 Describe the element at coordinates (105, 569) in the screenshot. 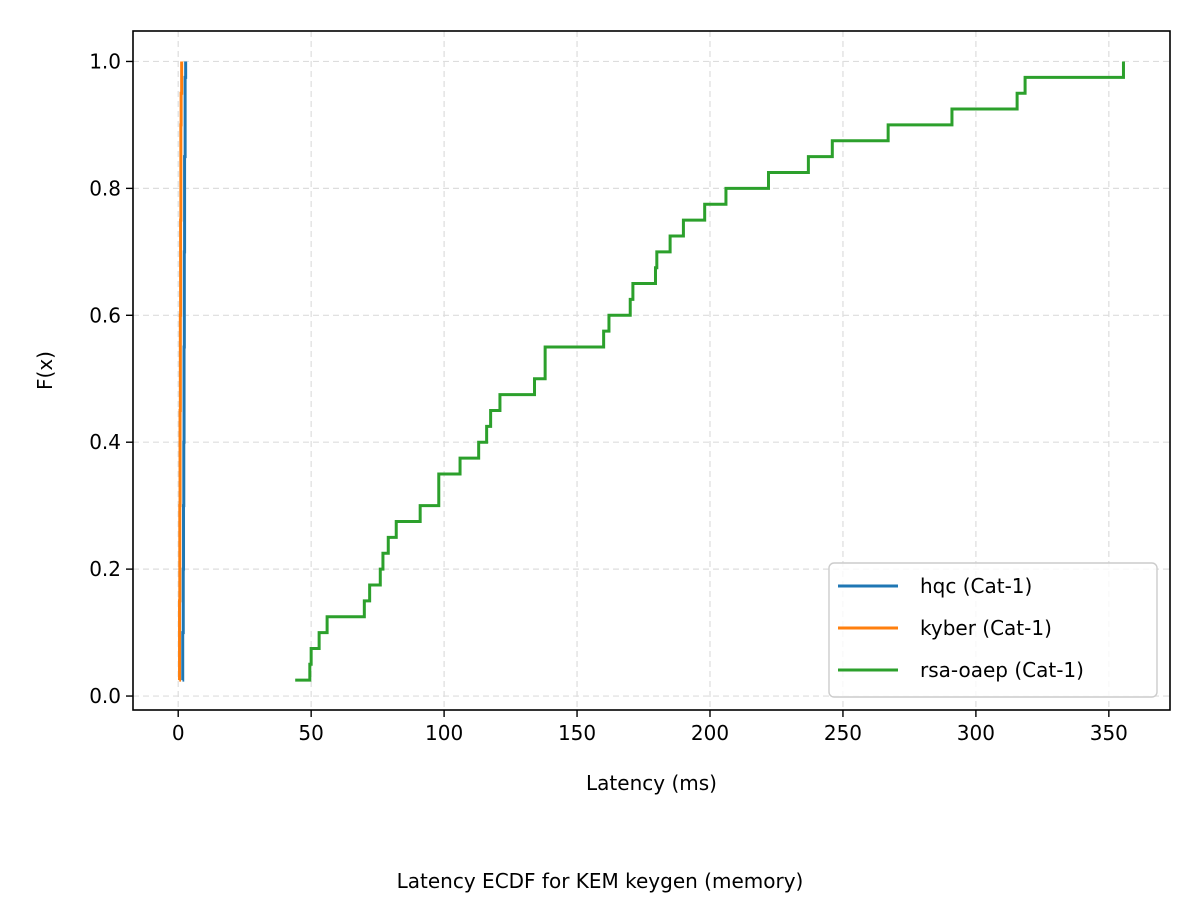

I see `y-tick-label: 0.2` at that location.